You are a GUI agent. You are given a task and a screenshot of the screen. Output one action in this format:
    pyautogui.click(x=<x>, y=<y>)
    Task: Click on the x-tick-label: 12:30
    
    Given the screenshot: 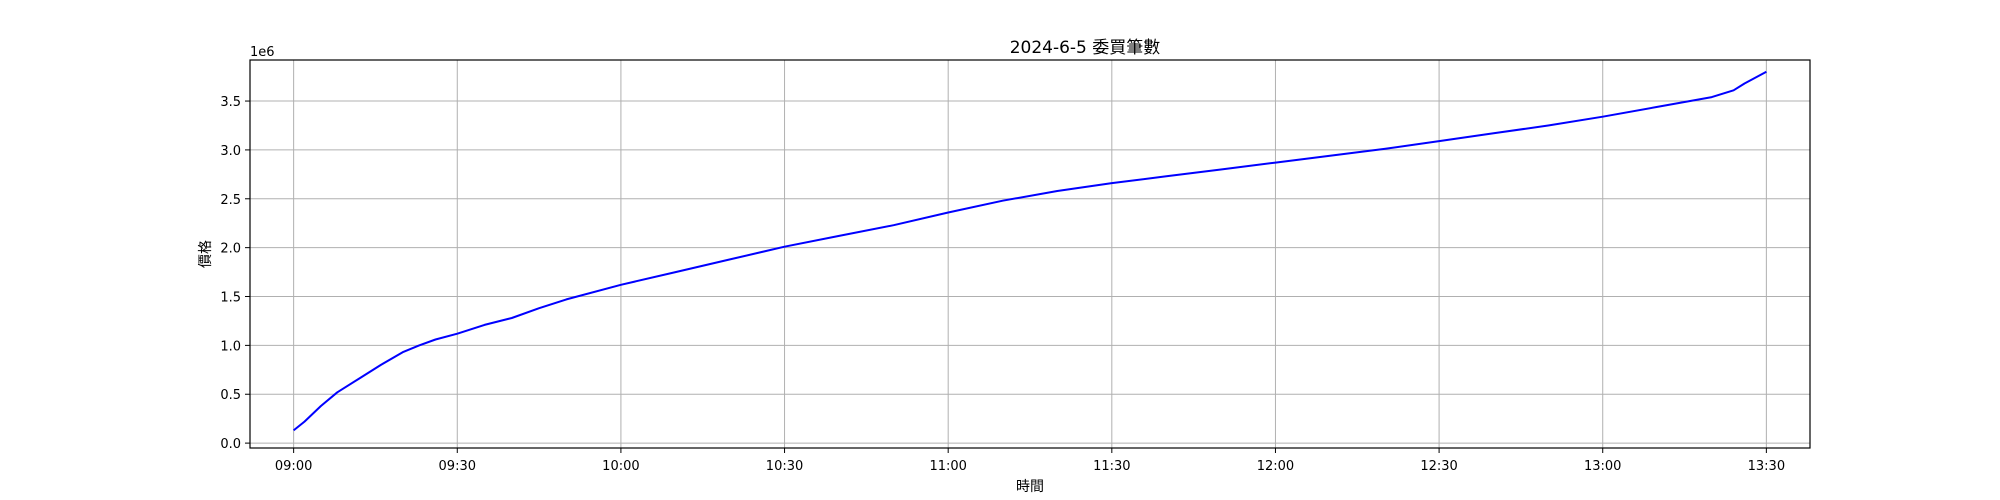 What is the action you would take?
    pyautogui.click(x=1438, y=466)
    